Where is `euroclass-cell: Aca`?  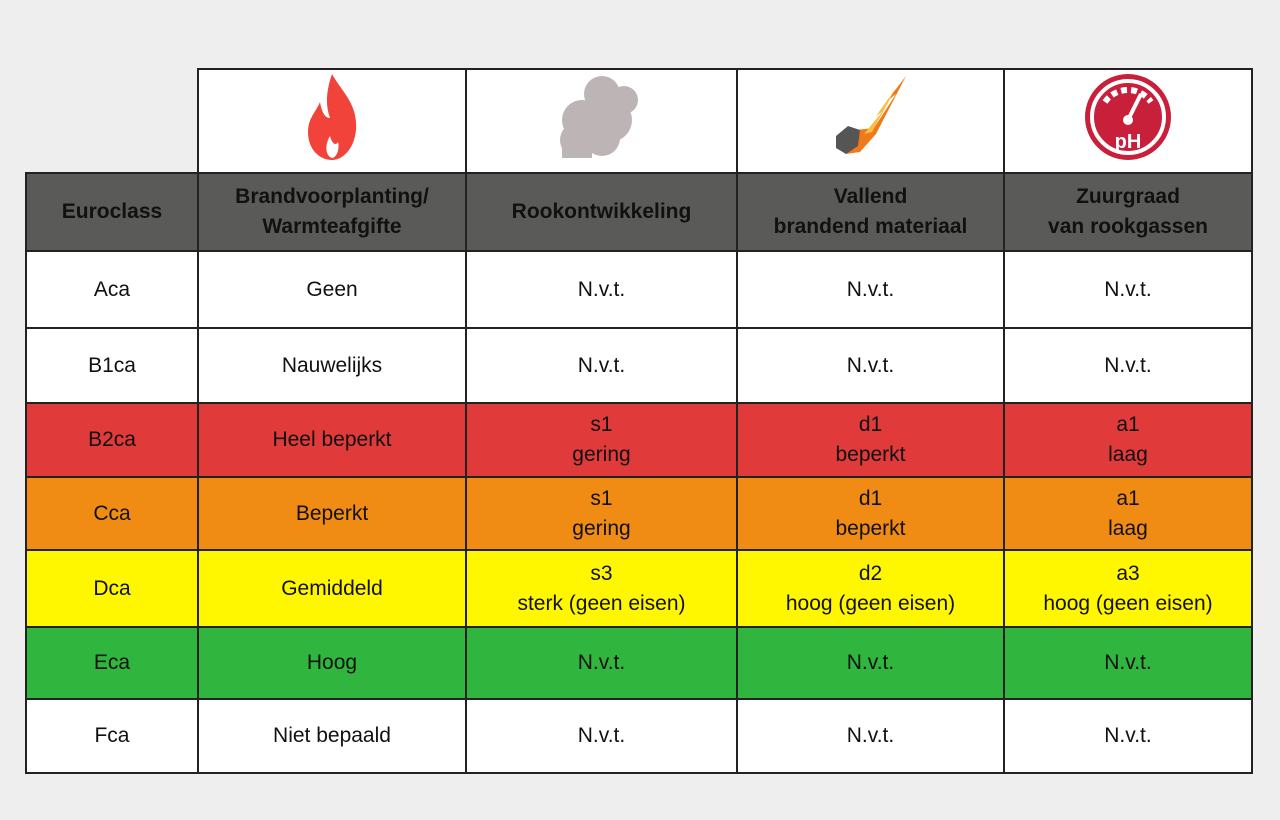
euroclass-cell: Aca is located at coordinates (112, 289).